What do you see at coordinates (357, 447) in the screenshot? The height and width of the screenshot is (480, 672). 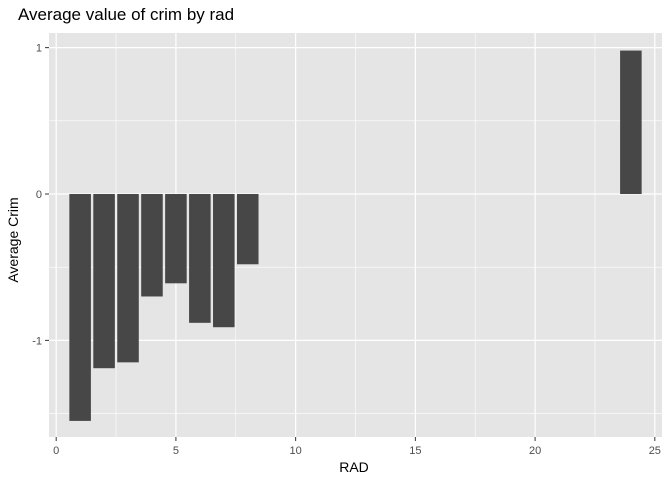 I see `x-axis: 0 5 10 15 20 25` at bounding box center [357, 447].